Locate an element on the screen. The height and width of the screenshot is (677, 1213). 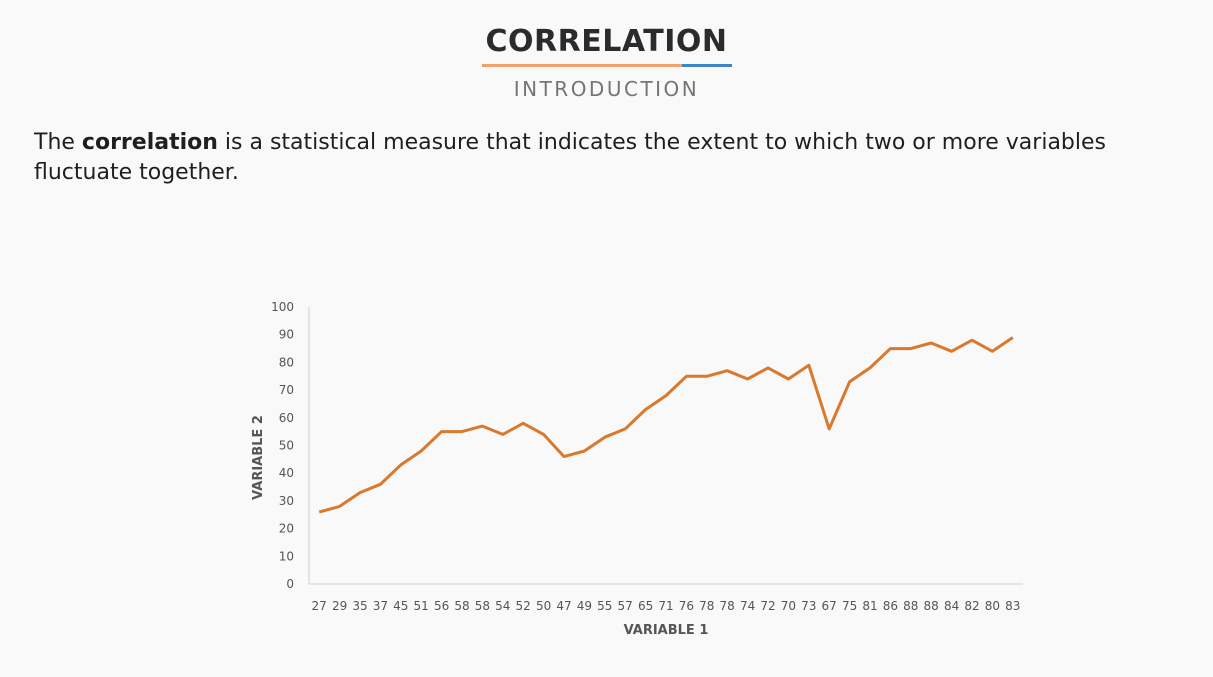
x-tick-label: 54 is located at coordinates (502, 606).